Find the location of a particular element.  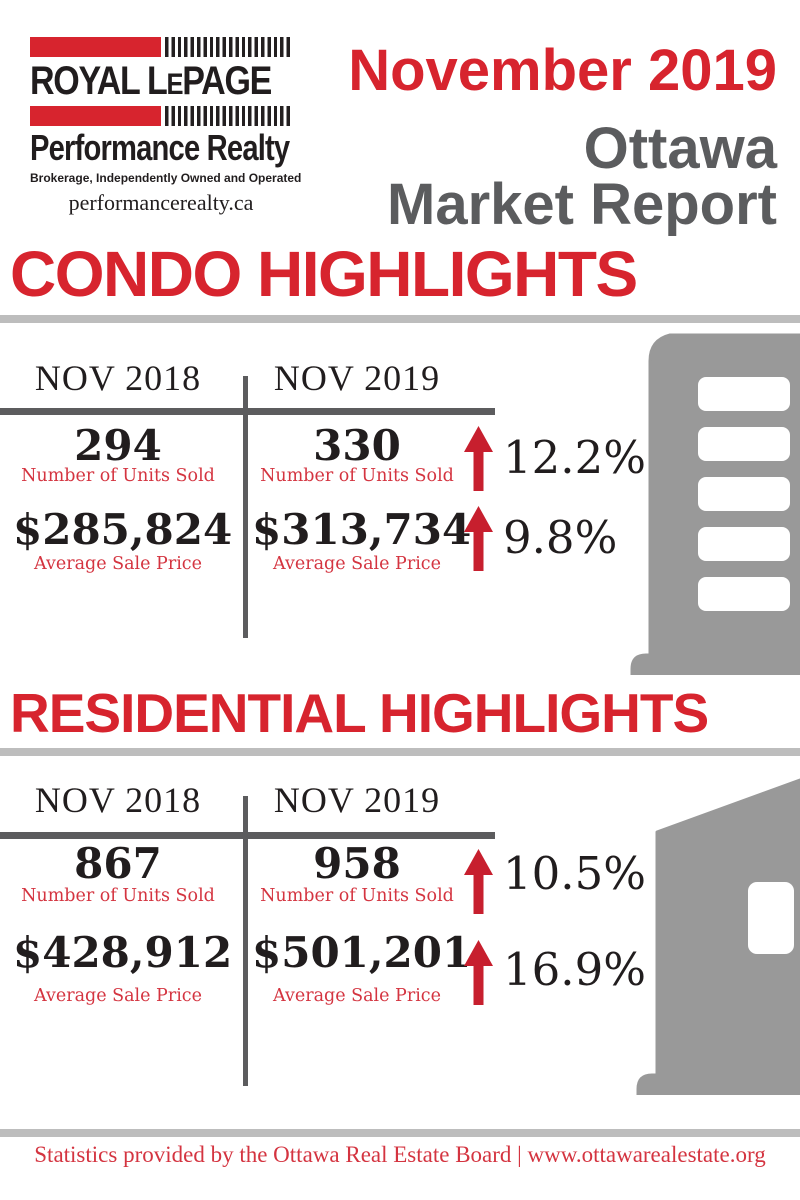

logo-bar-bottom is located at coordinates (161, 116).